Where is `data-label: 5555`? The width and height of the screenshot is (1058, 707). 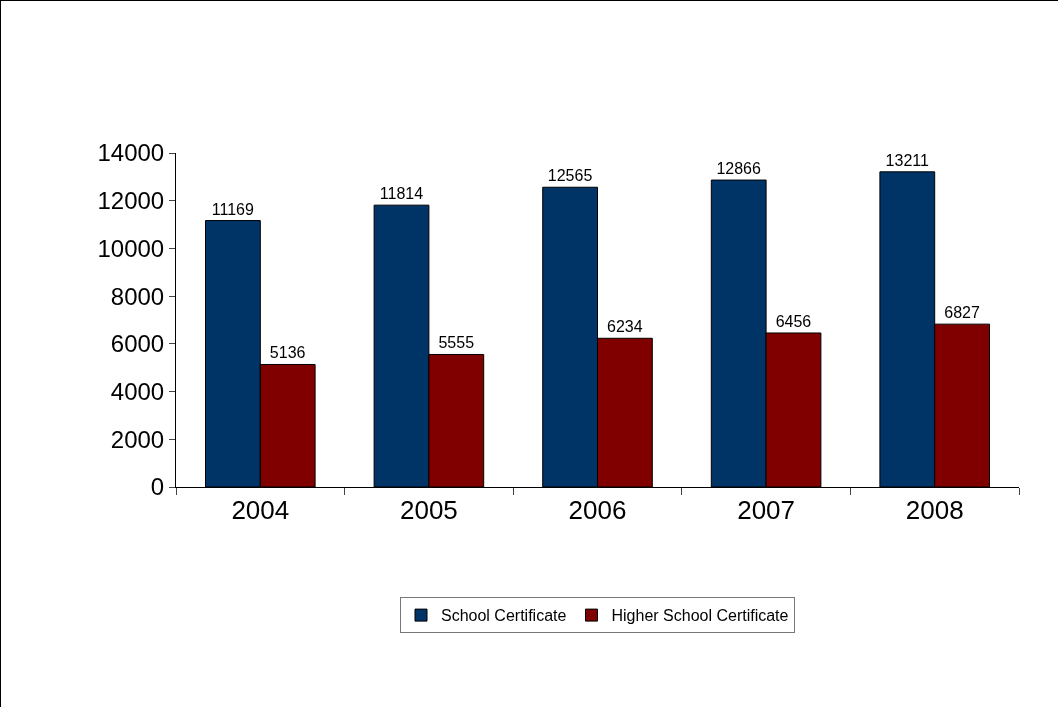
data-label: 5555 is located at coordinates (456, 343).